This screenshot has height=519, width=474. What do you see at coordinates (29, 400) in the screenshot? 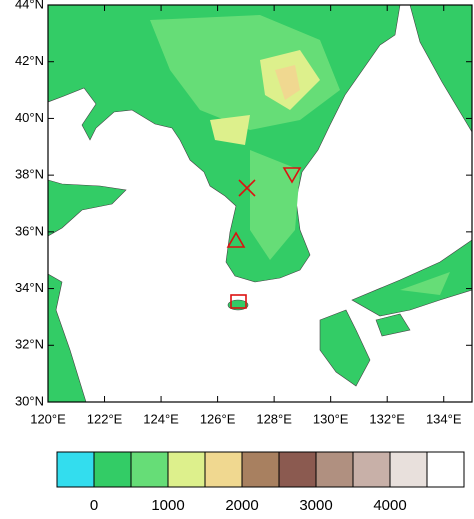
I see `y-tick-label: 30°N` at bounding box center [29, 400].